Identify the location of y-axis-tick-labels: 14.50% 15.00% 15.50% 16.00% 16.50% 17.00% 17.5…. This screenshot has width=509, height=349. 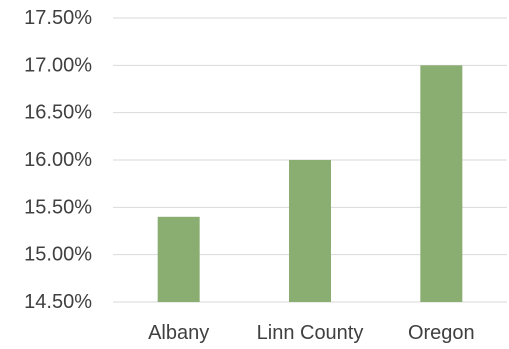
(58, 160).